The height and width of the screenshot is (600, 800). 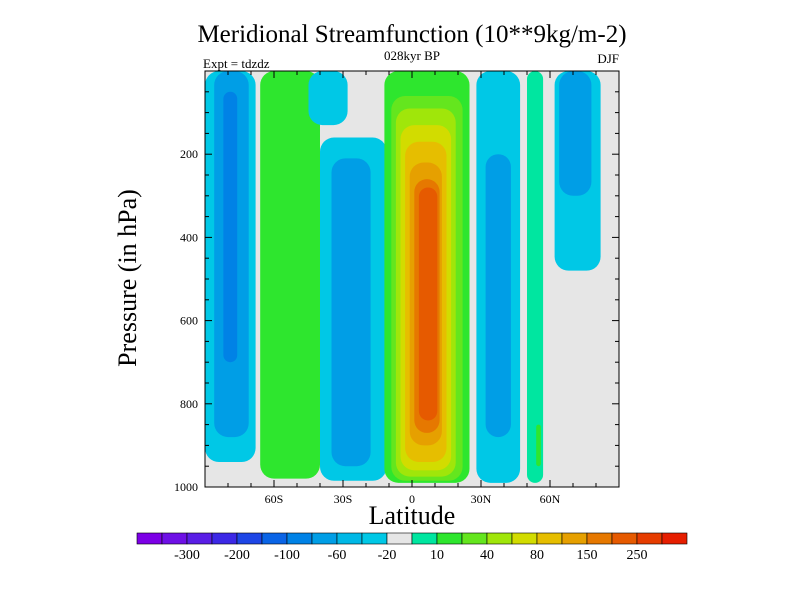 I want to click on chart-title: Meridional Streamfunction (10**9kg/m-2), so click(x=411, y=34).